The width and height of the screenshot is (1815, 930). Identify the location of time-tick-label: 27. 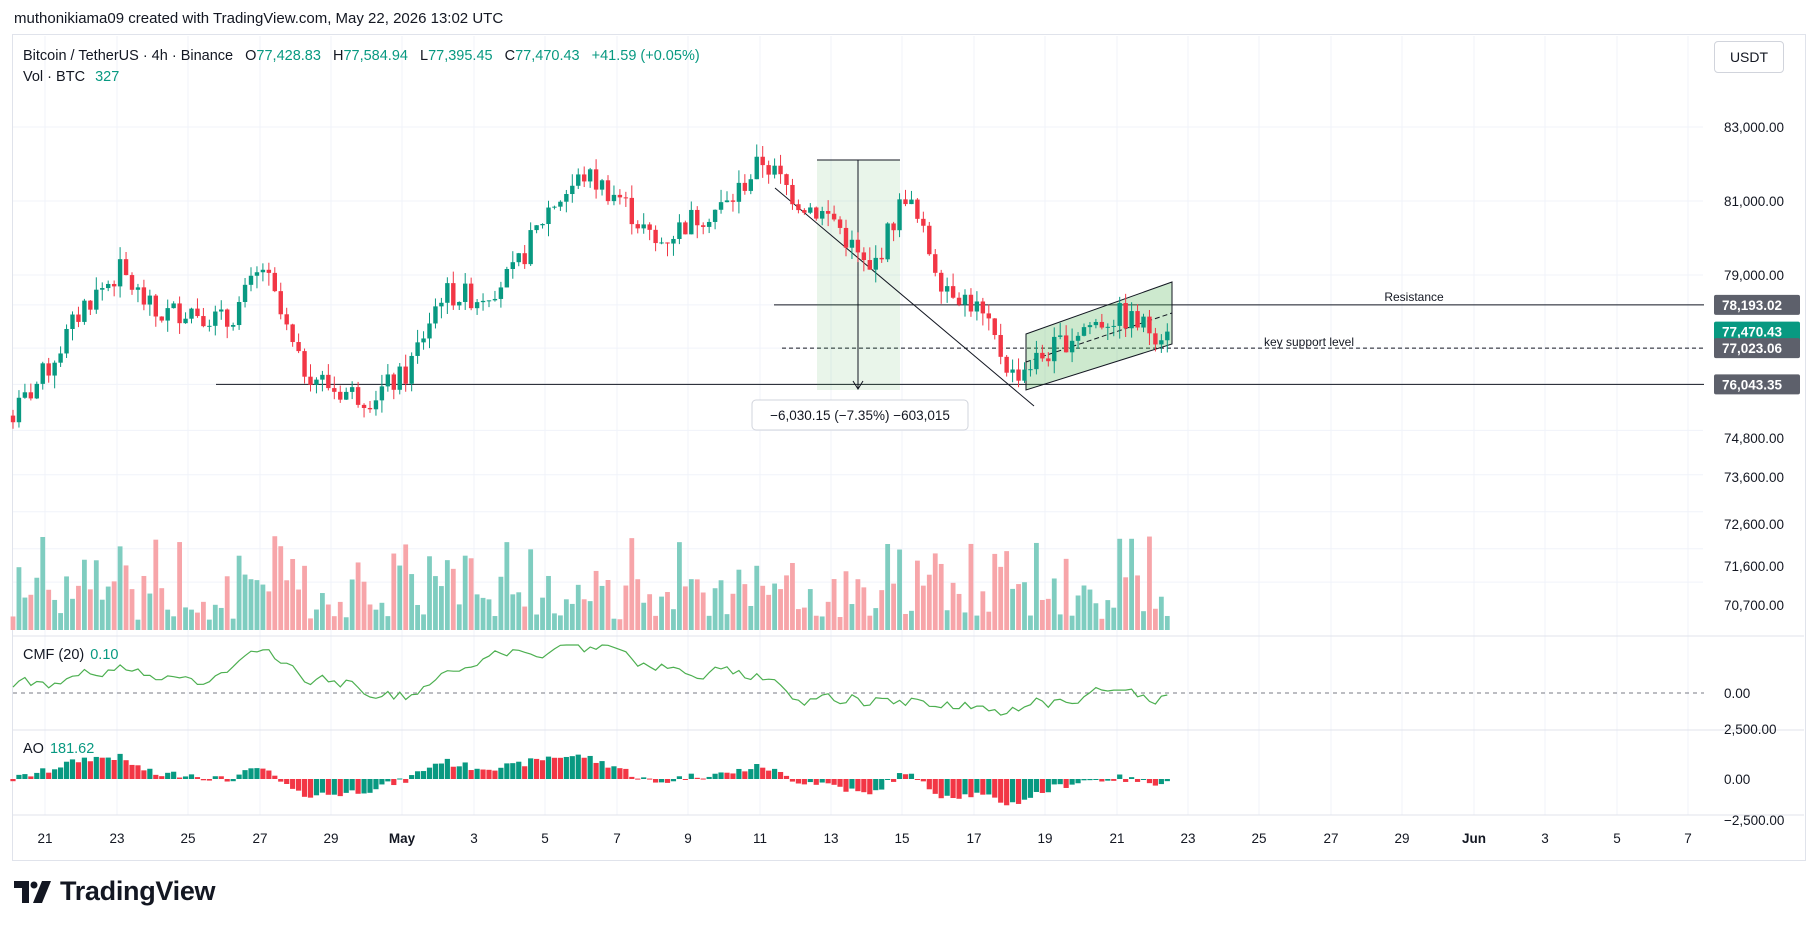
(1330, 838).